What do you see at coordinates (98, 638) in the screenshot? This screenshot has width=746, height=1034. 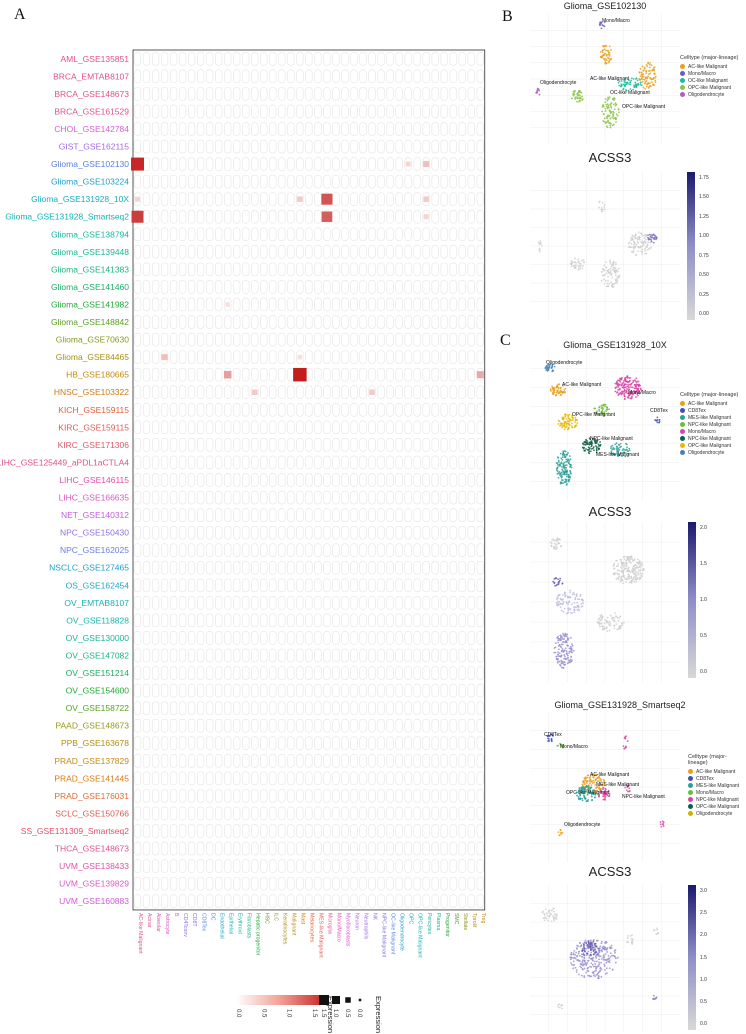 I see `row-label: OV_GSE130000` at bounding box center [98, 638].